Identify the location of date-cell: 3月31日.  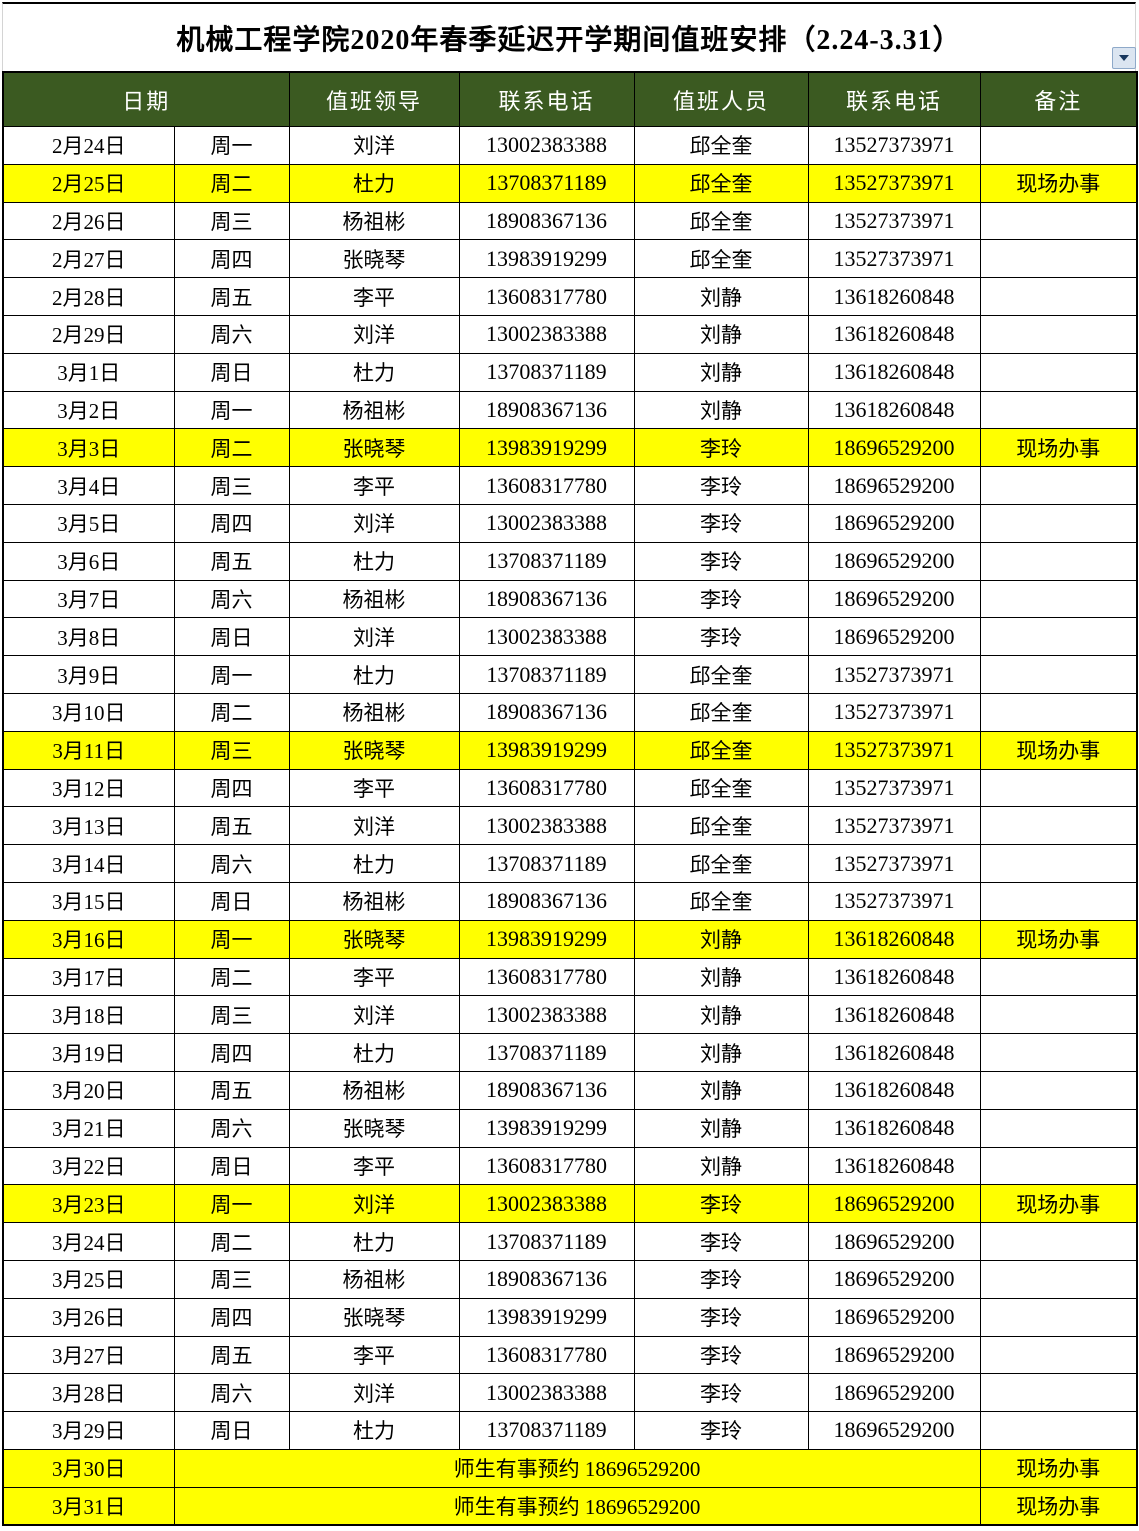
(88, 1506).